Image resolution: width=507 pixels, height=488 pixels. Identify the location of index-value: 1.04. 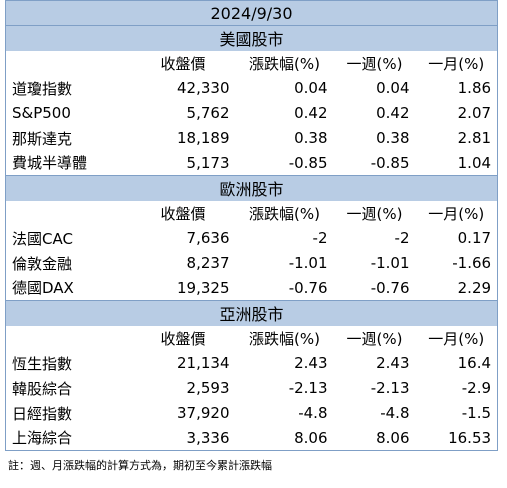
(474, 162).